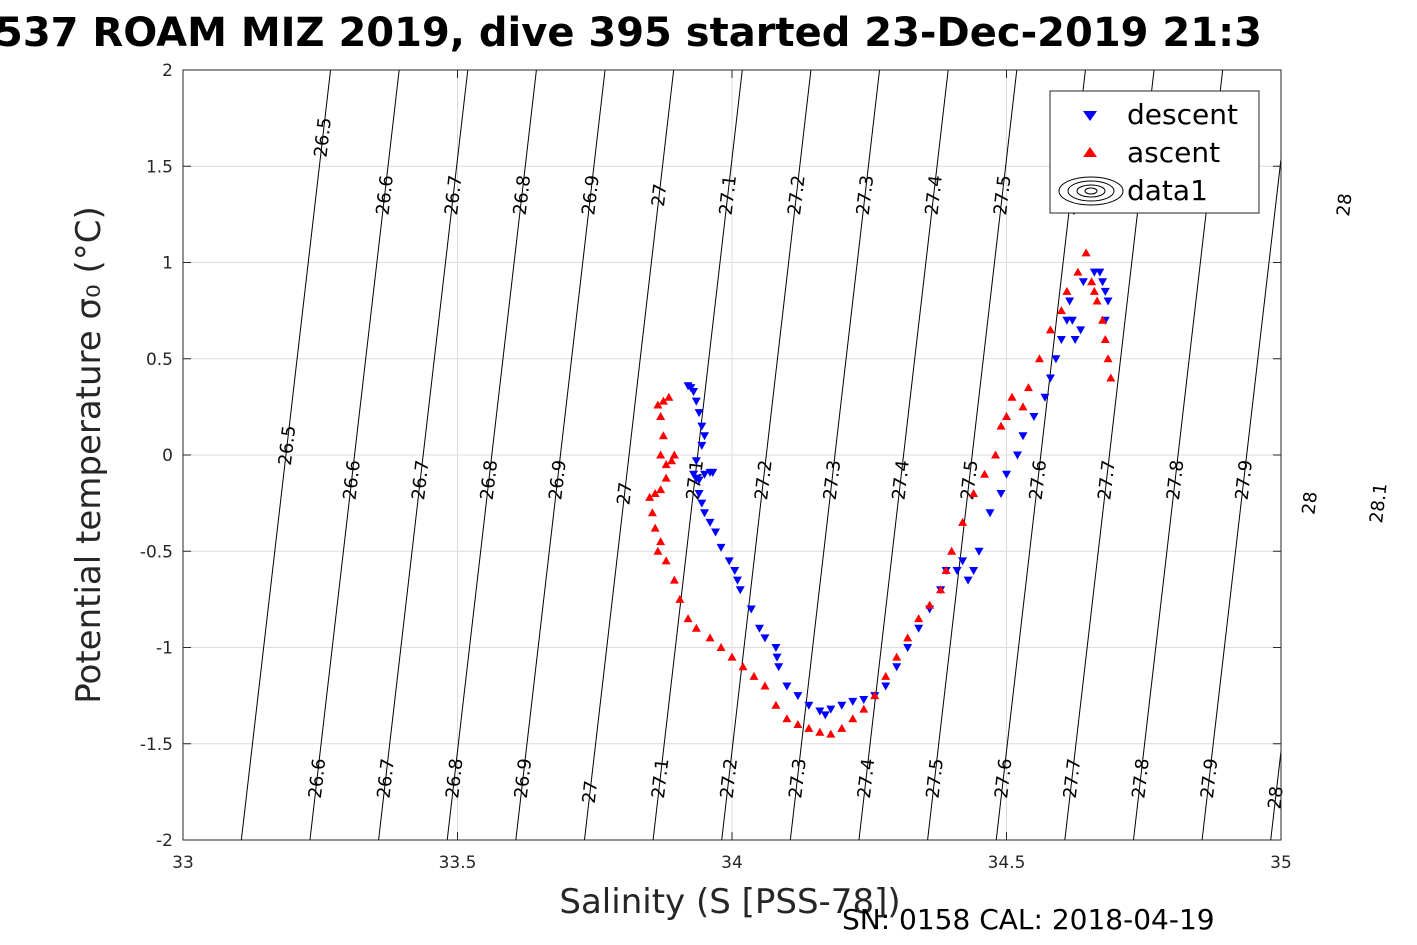  What do you see at coordinates (1154, 152) in the screenshot?
I see `legend: descent ascent data1` at bounding box center [1154, 152].